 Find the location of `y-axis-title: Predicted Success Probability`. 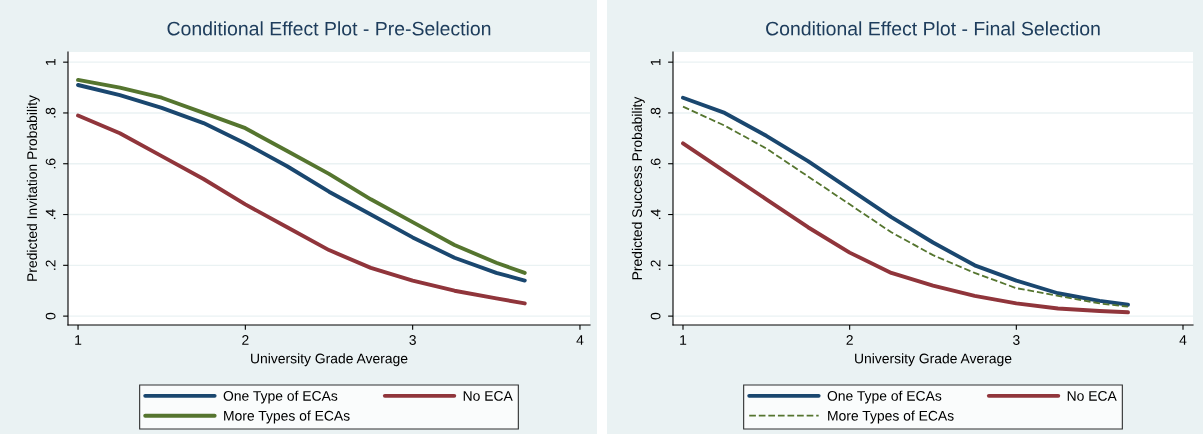

y-axis-title: Predicted Success Probability is located at coordinates (638, 188).